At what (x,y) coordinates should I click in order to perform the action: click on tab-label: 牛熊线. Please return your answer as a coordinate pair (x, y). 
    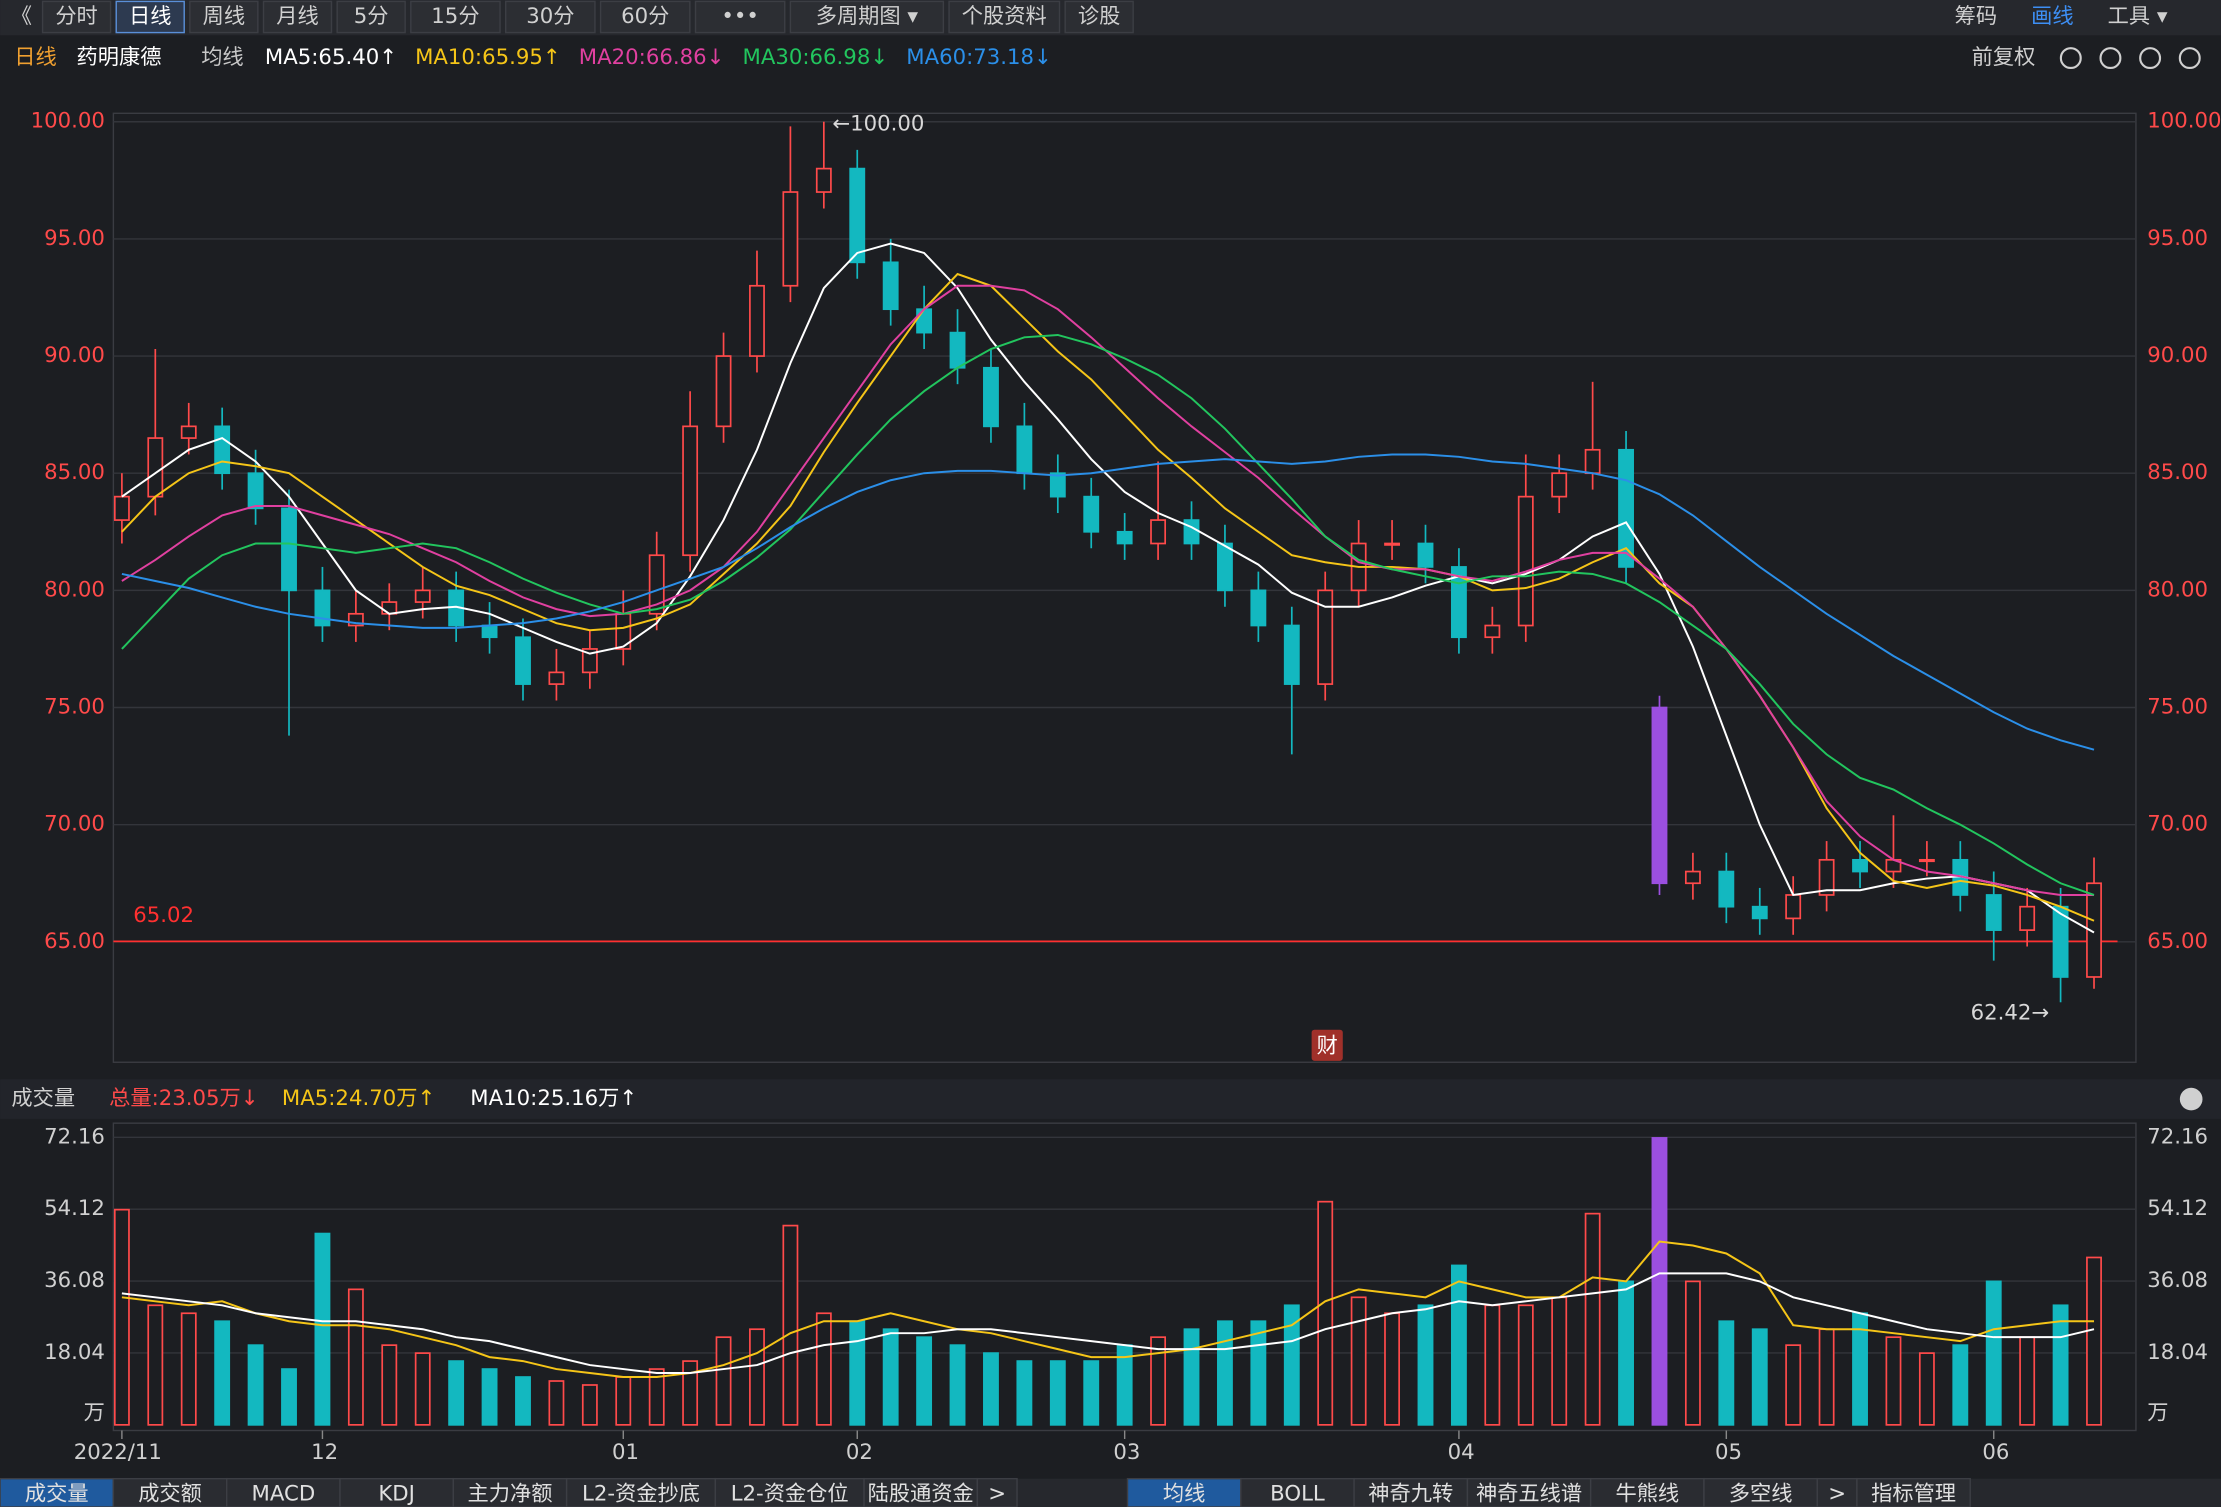
    Looking at the image, I should click on (1647, 1493).